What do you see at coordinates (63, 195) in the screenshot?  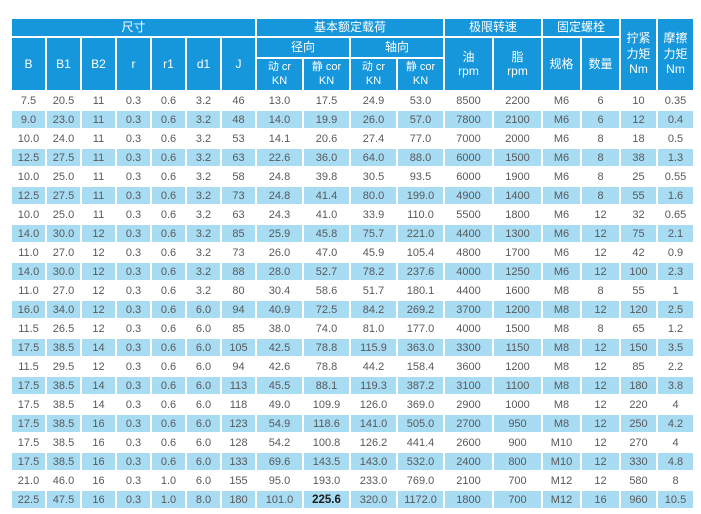 I see `cell: 27.5` at bounding box center [63, 195].